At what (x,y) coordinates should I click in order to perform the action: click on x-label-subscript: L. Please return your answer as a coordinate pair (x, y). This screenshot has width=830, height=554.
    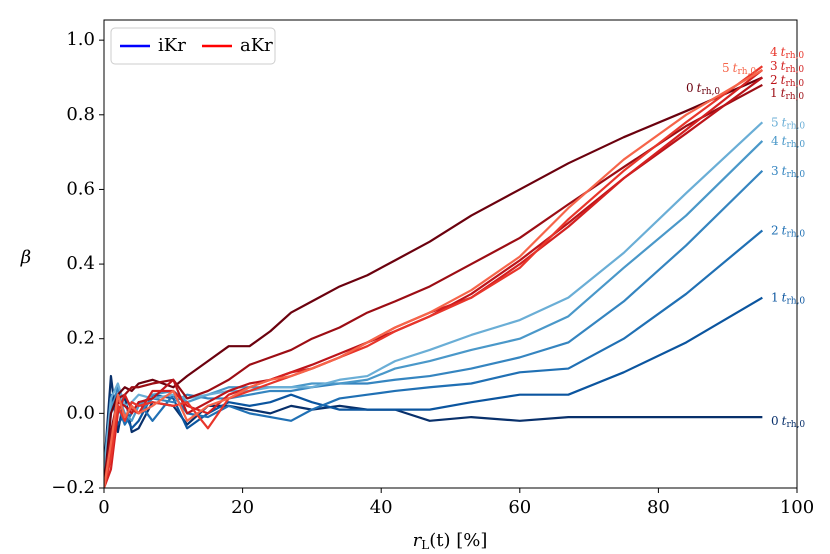
    Looking at the image, I should click on (425, 545).